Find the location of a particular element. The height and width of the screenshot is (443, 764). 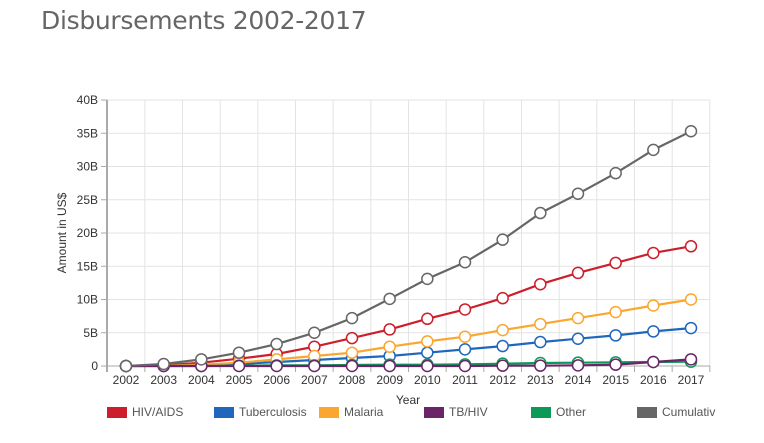

x-tick-label: 2004 is located at coordinates (201, 380).